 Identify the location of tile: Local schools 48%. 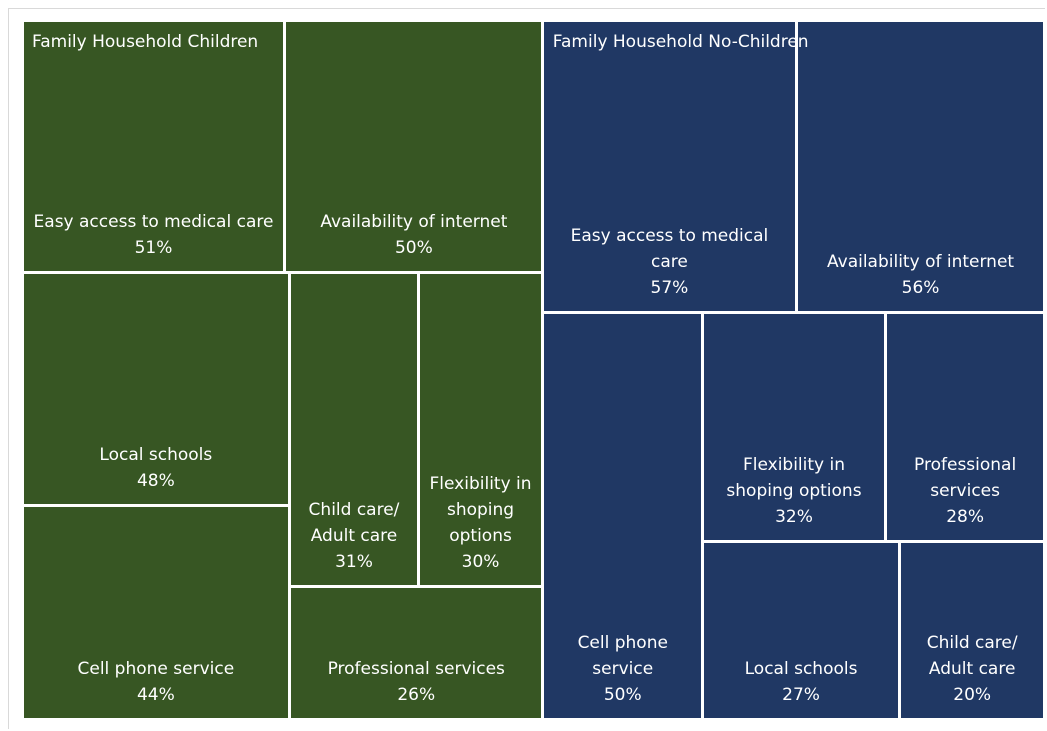
(156, 389).